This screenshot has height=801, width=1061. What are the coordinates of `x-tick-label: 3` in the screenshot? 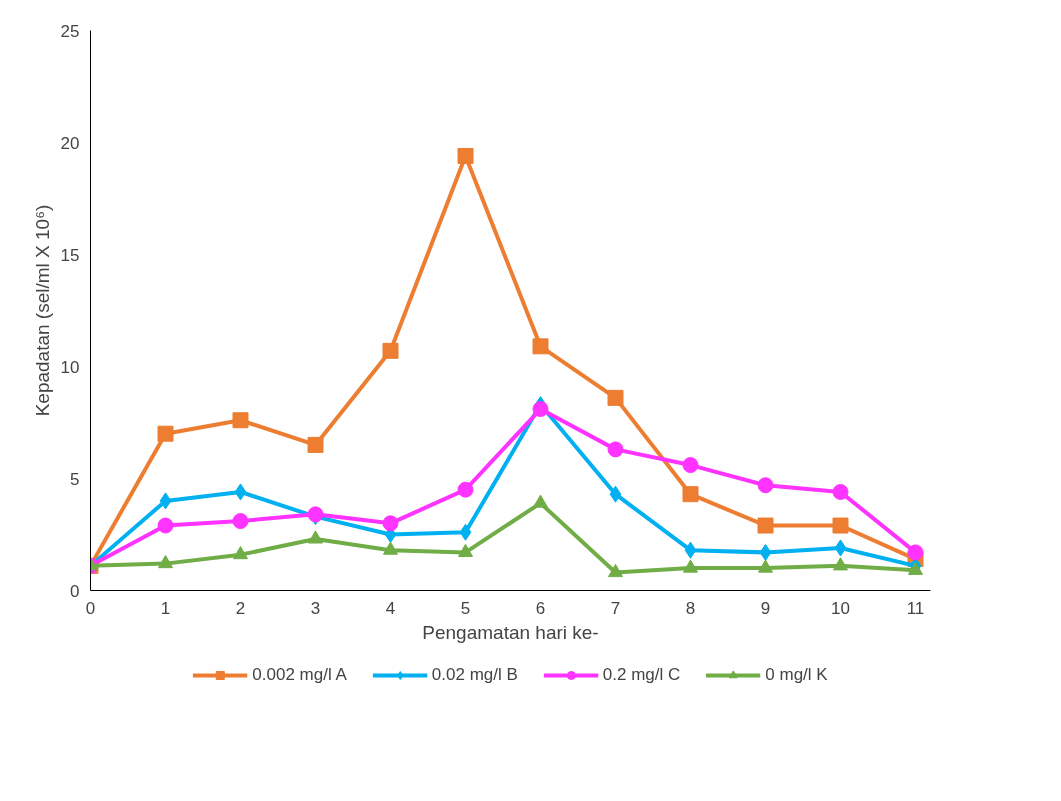 It's located at (315, 608).